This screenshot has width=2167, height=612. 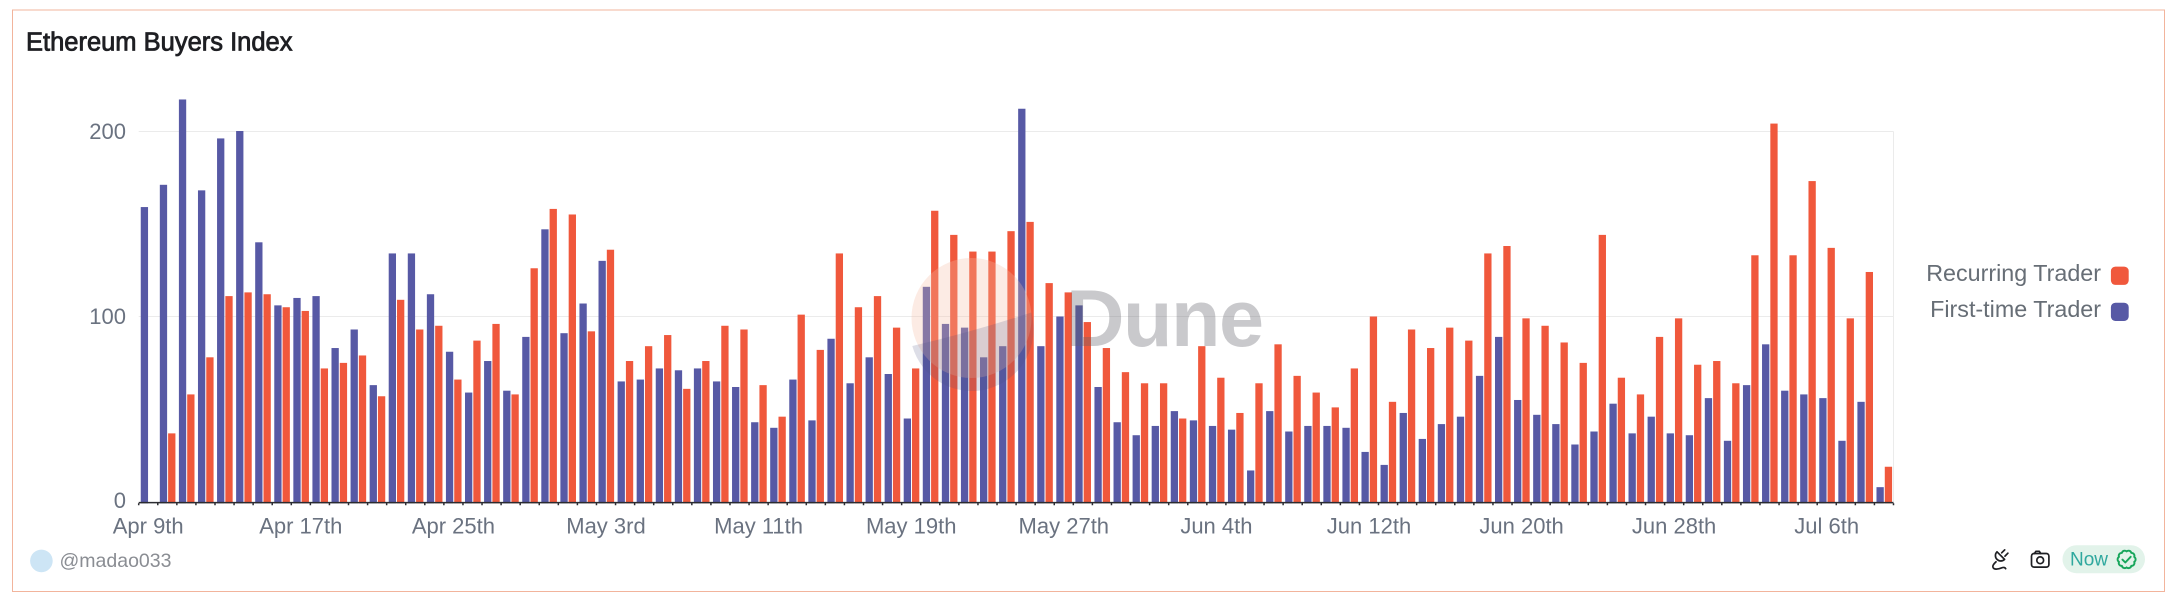 I want to click on svg-text: Jun 12th, so click(x=1369, y=526).